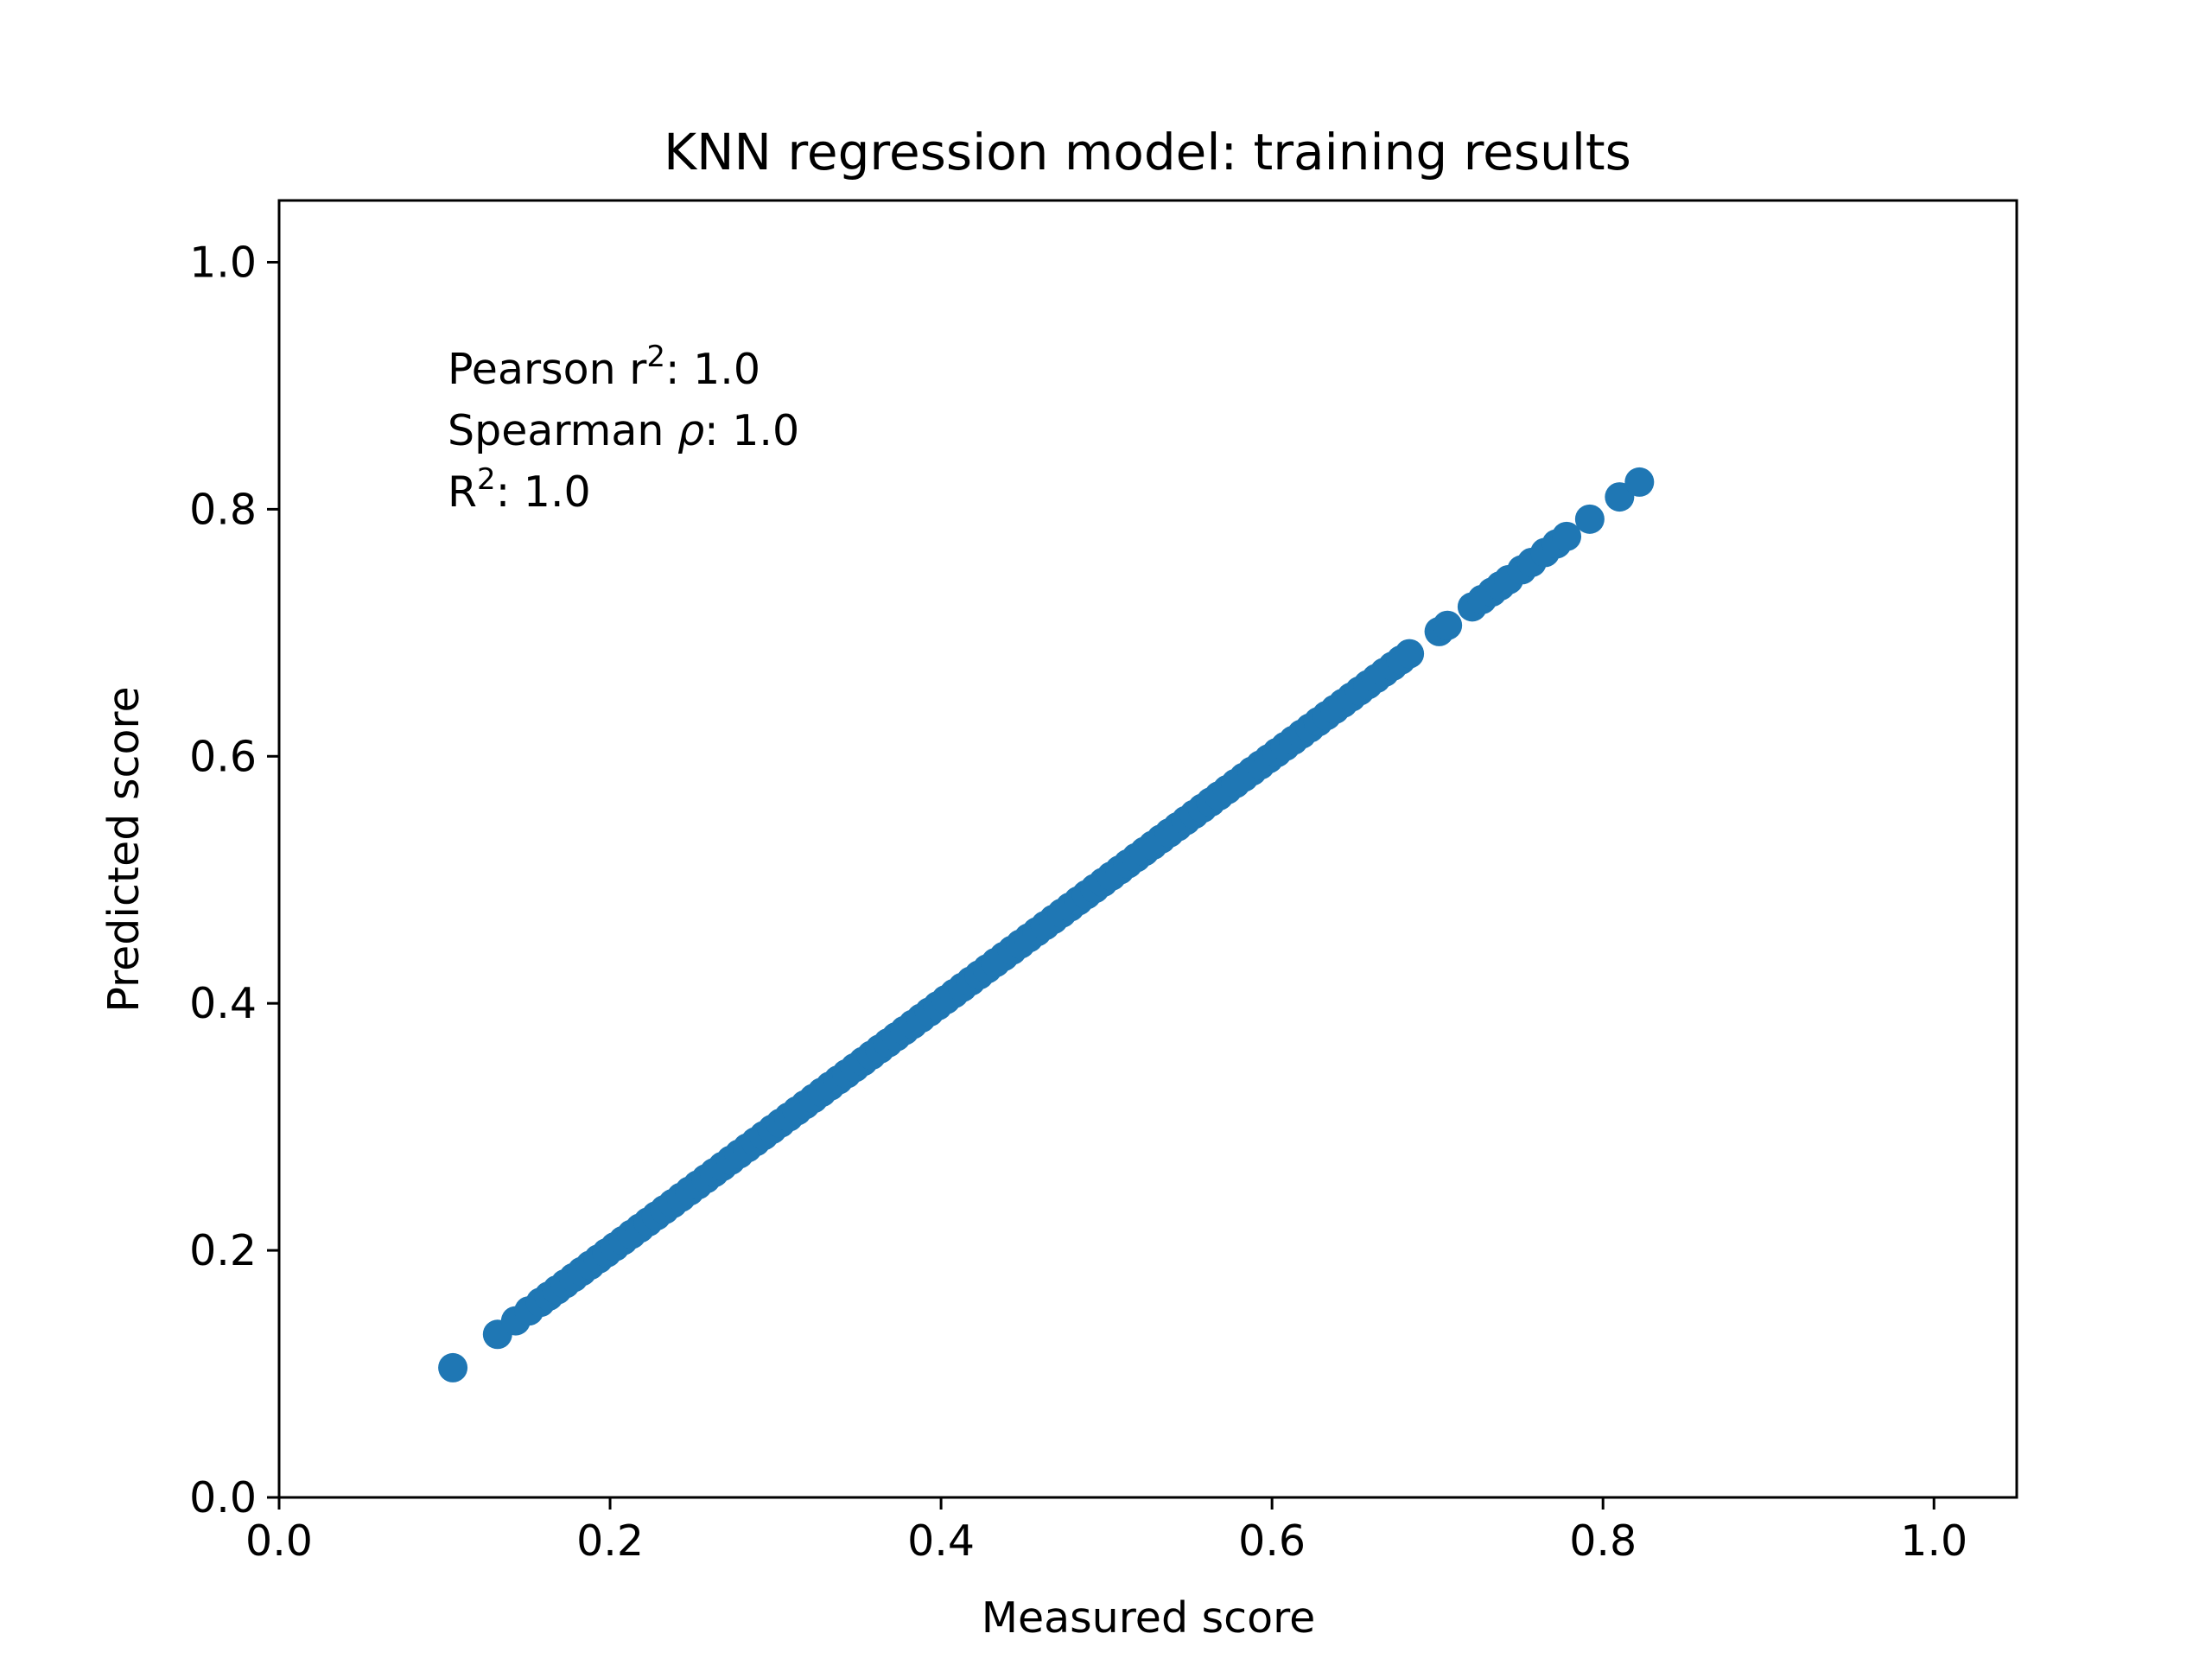 The height and width of the screenshot is (1659, 2212). I want to click on x-tick-label: 0.8, so click(1603, 1541).